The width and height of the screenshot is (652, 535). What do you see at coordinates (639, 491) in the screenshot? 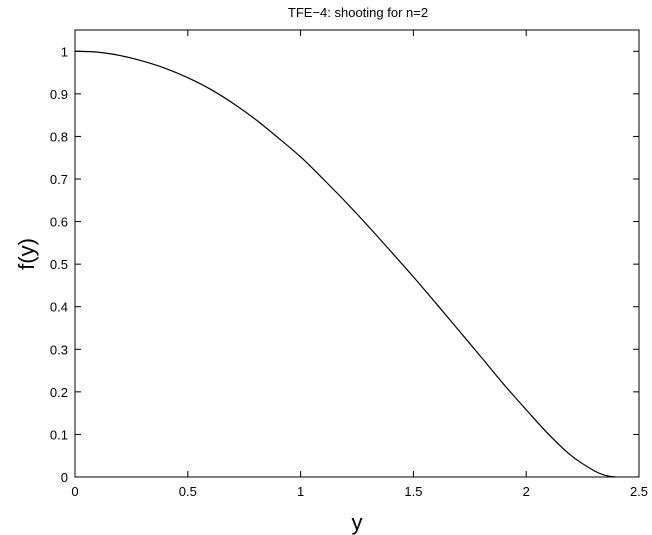
I see `x-tick-label: 2.5` at bounding box center [639, 491].